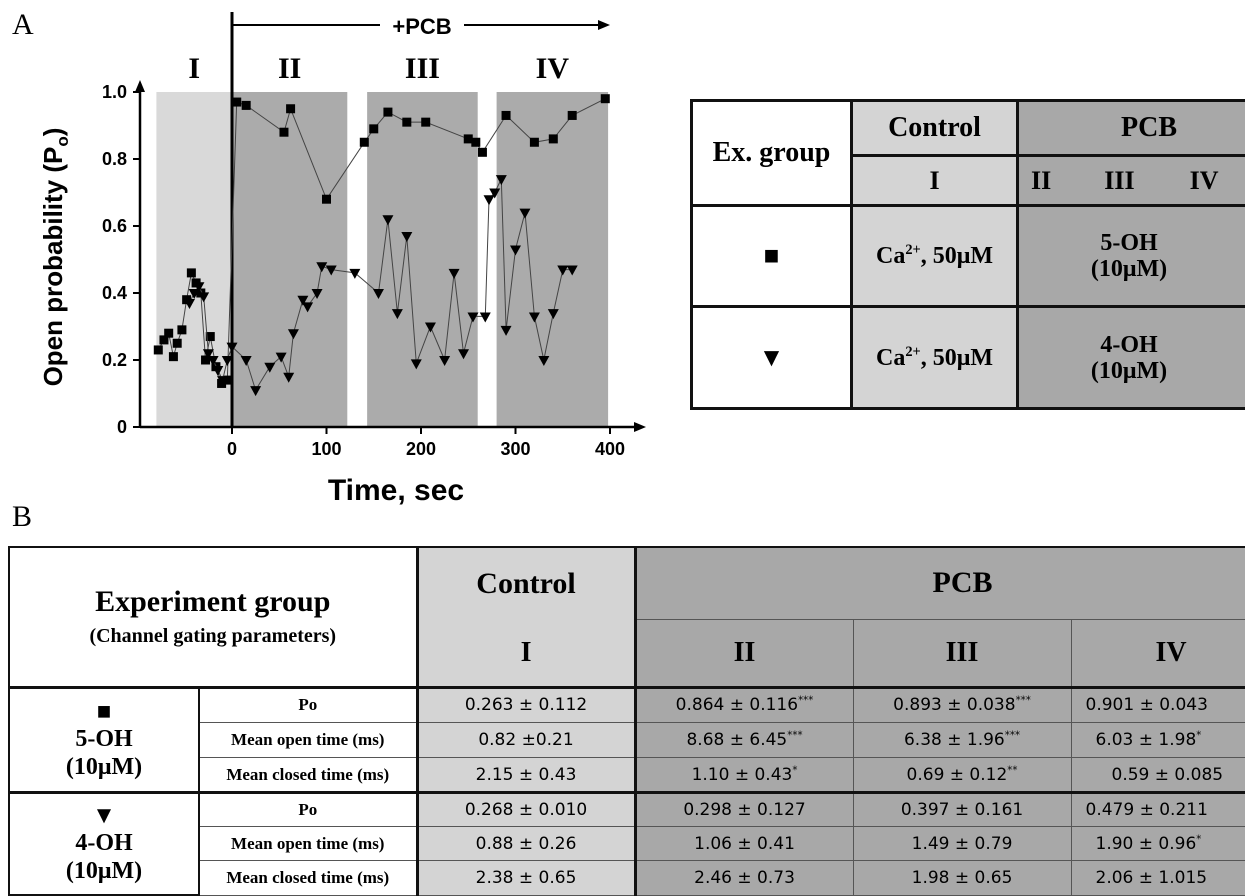  I want to click on row1-pcb-conc: (10μM), so click(1129, 269).